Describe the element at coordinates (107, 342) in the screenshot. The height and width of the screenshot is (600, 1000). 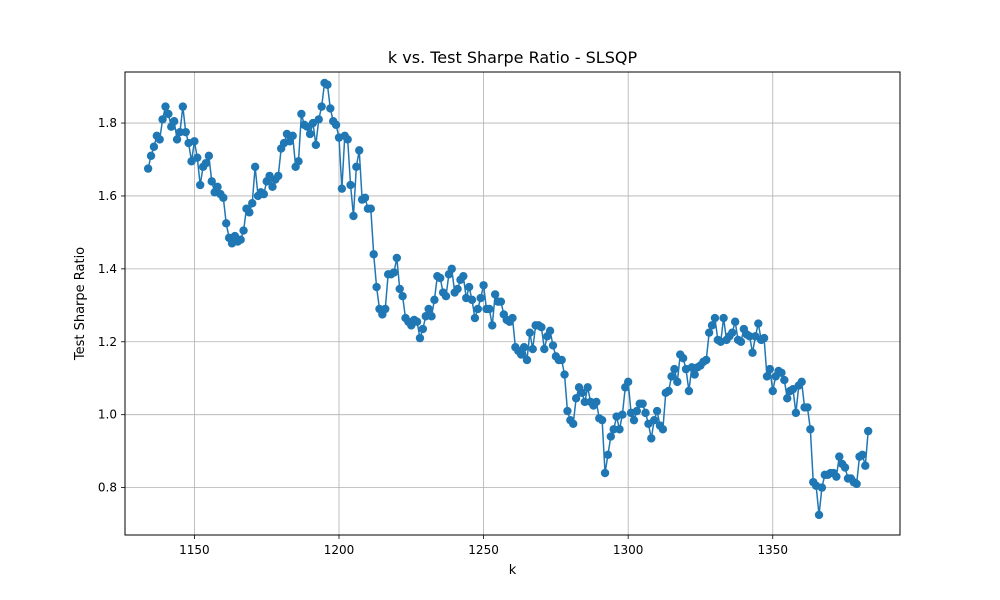
I see `y-tick-label: 1.2` at that location.